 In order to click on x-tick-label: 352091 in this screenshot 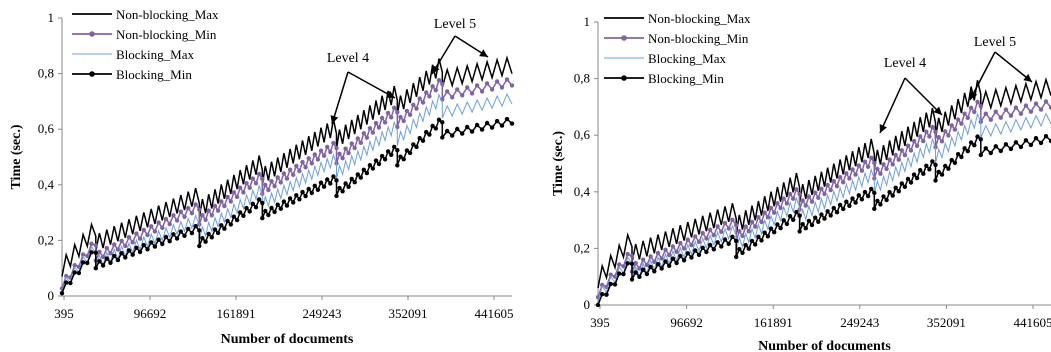, I will do `click(946, 322)`.